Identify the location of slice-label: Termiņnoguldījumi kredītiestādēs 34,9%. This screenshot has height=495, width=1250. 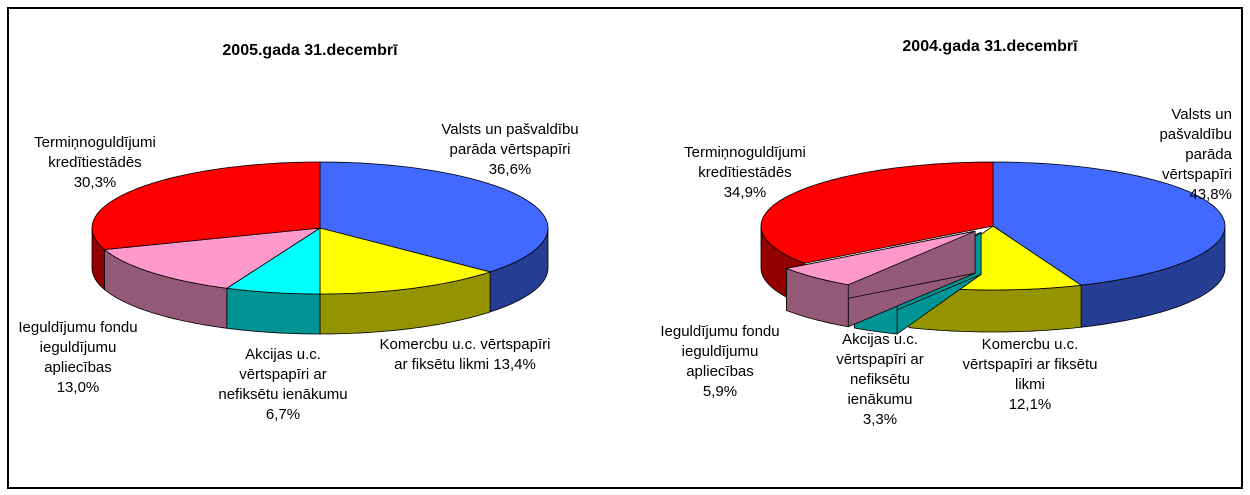
(745, 173).